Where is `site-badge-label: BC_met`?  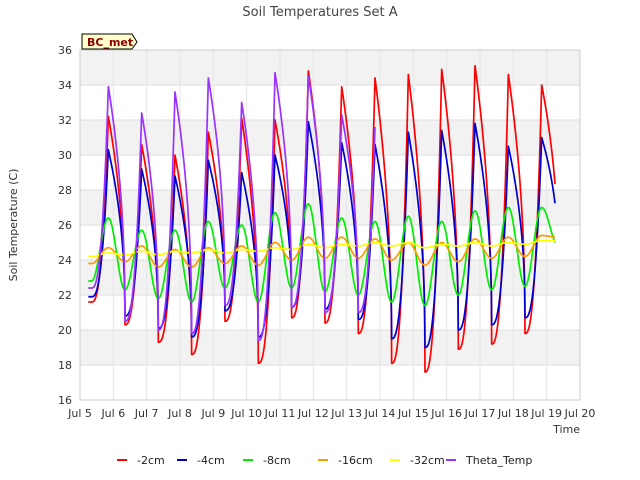 site-badge-label: BC_met is located at coordinates (110, 42).